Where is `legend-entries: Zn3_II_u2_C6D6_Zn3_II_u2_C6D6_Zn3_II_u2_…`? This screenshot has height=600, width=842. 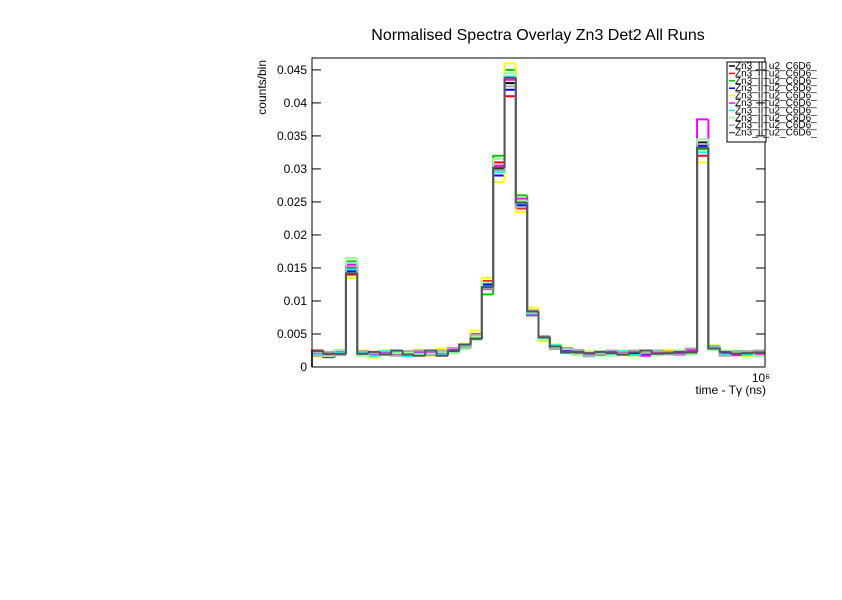 legend-entries: Zn3_II_u2_C6D6_Zn3_II_u2_C6D6_Zn3_II_u2_… is located at coordinates (773, 100).